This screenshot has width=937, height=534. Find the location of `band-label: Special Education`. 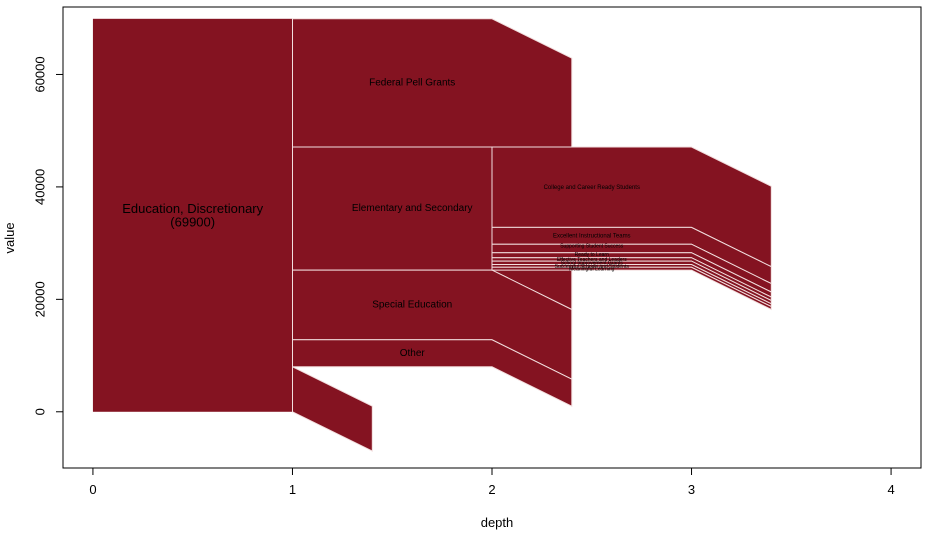

band-label: Special Education is located at coordinates (412, 305).